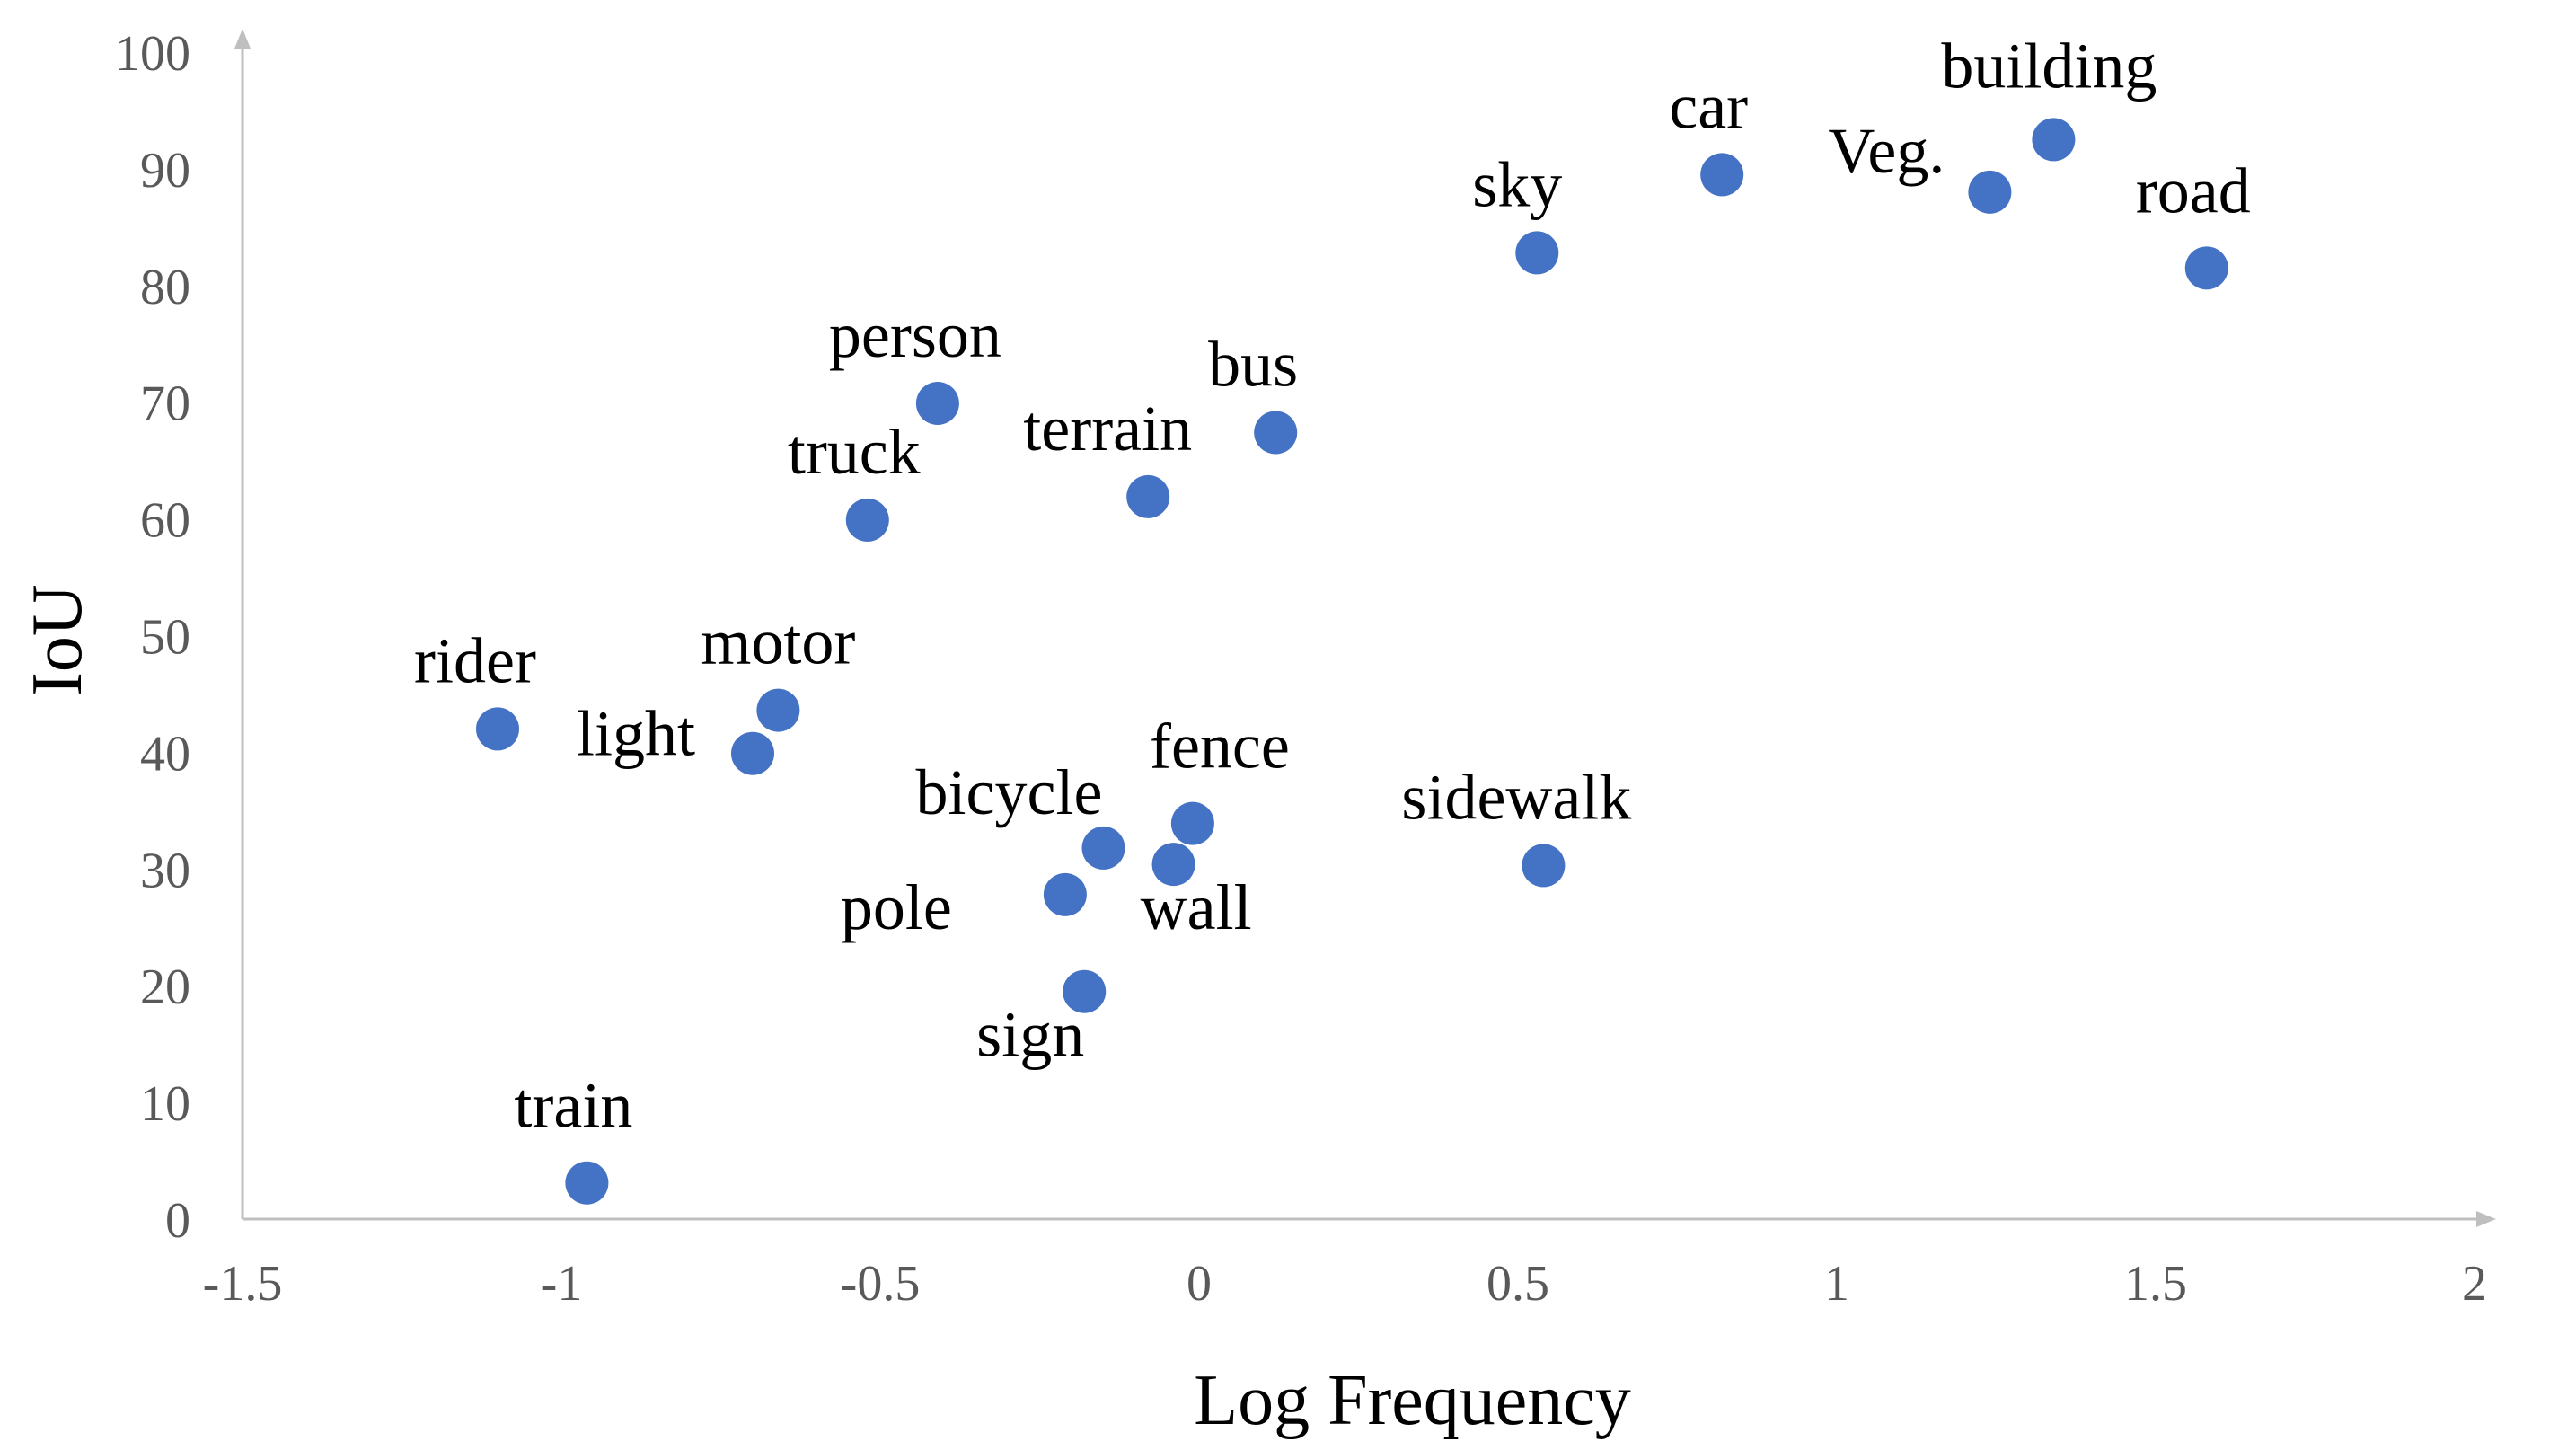 This screenshot has height=1441, width=2576. Describe the element at coordinates (1192, 823) in the screenshot. I see `data-point-fence` at that location.